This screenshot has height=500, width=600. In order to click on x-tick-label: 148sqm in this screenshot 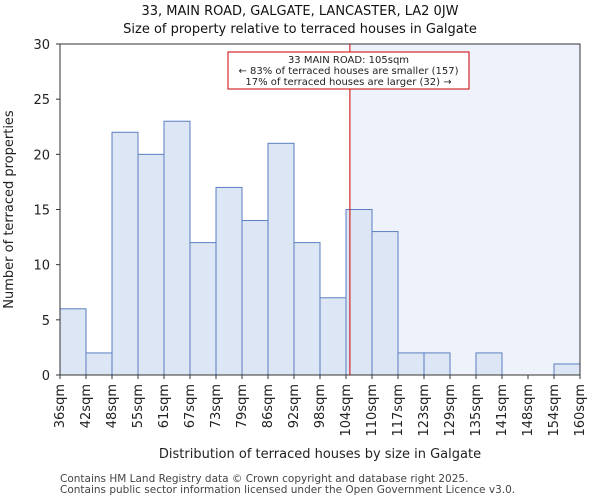, I will do `click(528, 410)`.